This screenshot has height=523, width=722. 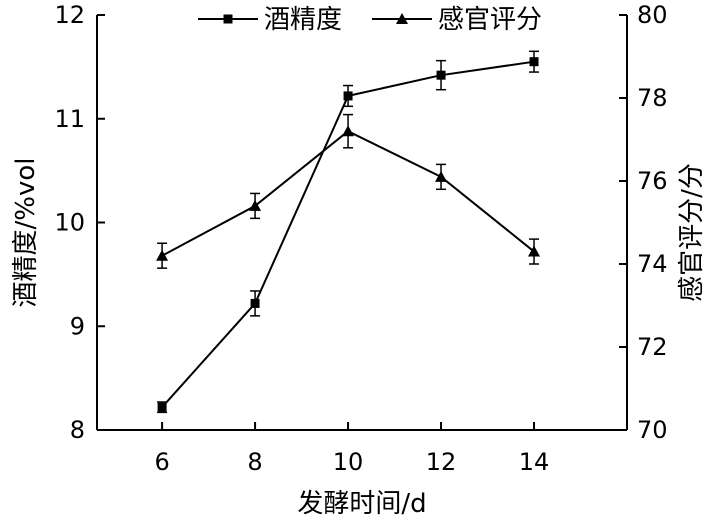 I want to click on y-right-tick-label: 76, so click(x=652, y=181).